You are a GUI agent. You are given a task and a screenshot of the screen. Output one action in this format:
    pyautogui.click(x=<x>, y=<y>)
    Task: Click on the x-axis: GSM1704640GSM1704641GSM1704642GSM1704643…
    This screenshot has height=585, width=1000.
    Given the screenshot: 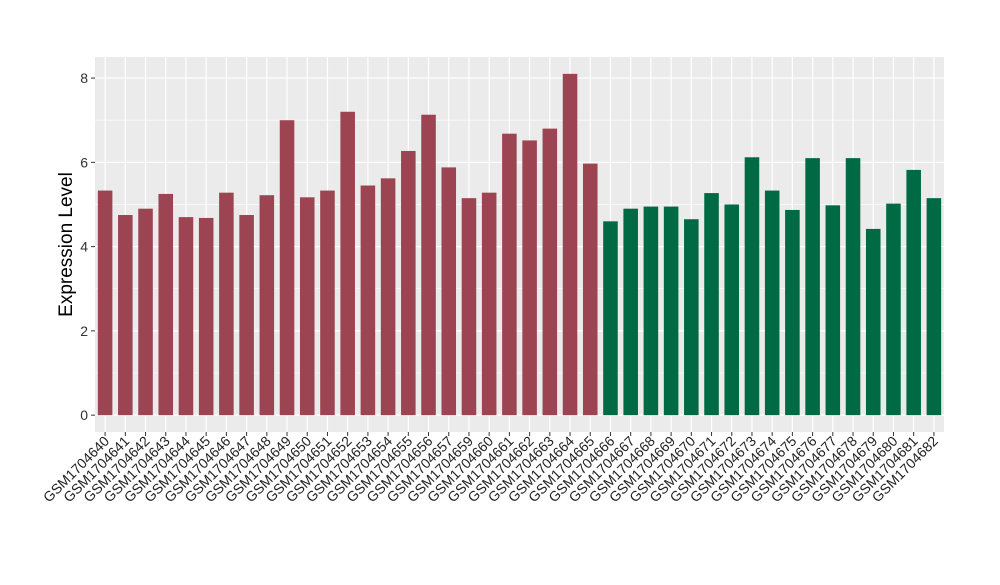 What is the action you would take?
    pyautogui.click(x=490, y=468)
    